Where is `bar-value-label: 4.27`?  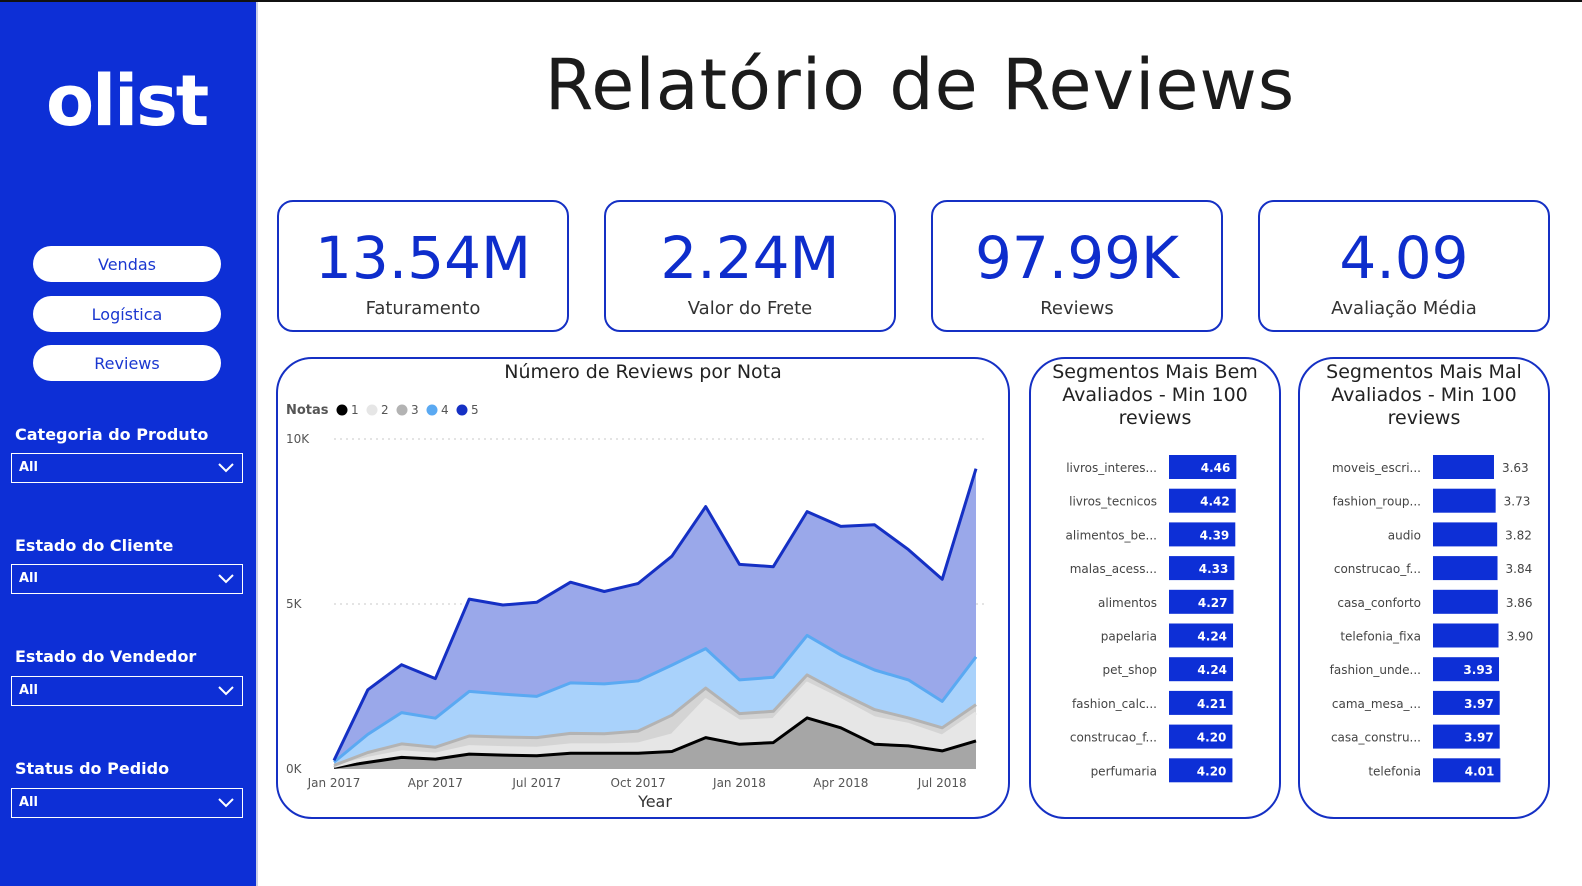 bar-value-label: 4.27 is located at coordinates (1213, 603).